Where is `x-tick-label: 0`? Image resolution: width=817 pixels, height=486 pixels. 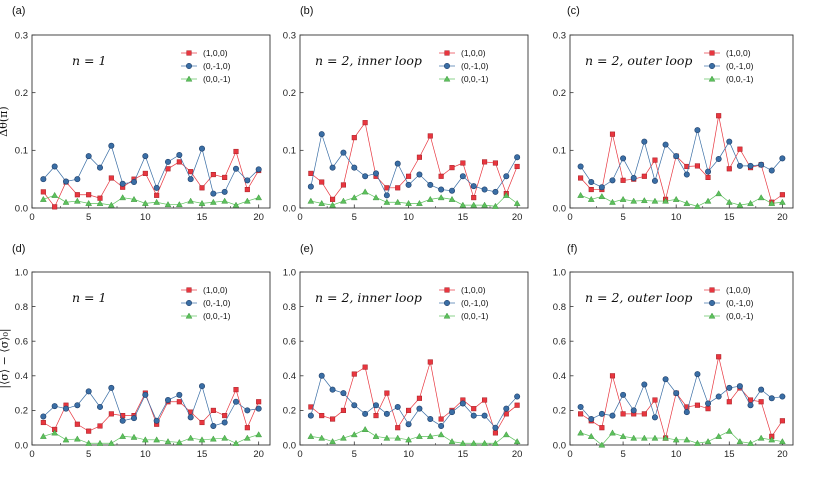
x-tick-label: 0 is located at coordinates (569, 217).